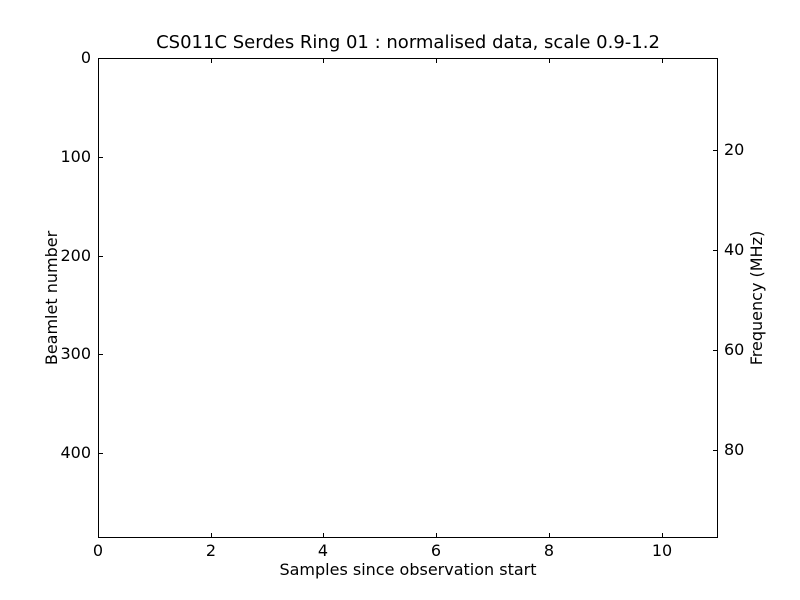  Describe the element at coordinates (734, 249) in the screenshot. I see `y-right-tick-label: 40` at that location.